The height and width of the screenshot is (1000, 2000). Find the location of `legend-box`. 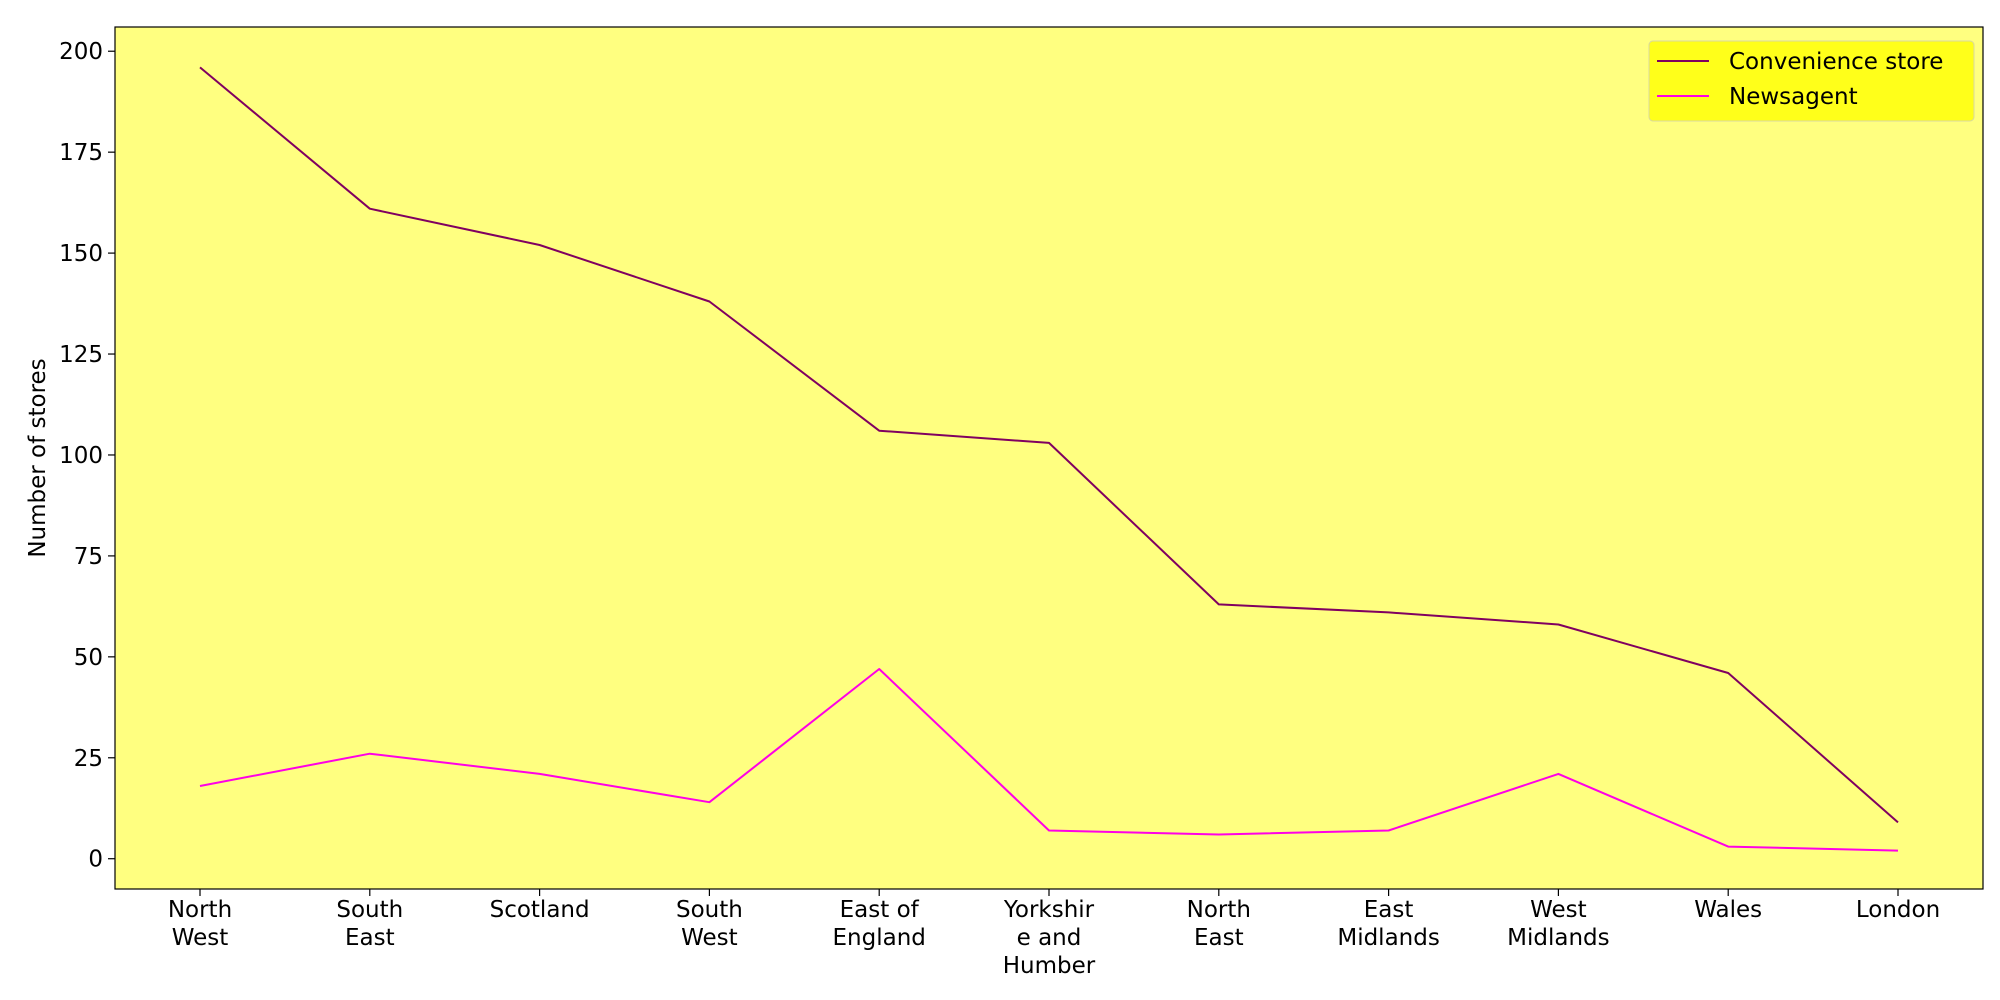

legend-box is located at coordinates (1811, 81).